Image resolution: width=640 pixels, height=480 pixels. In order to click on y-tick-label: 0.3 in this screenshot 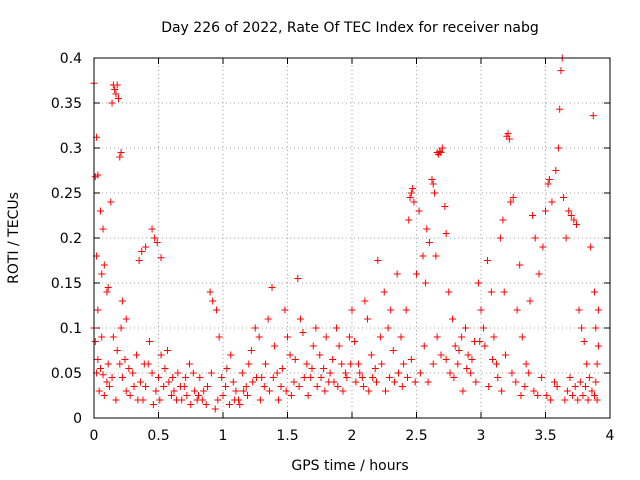, I will do `click(71, 149)`.